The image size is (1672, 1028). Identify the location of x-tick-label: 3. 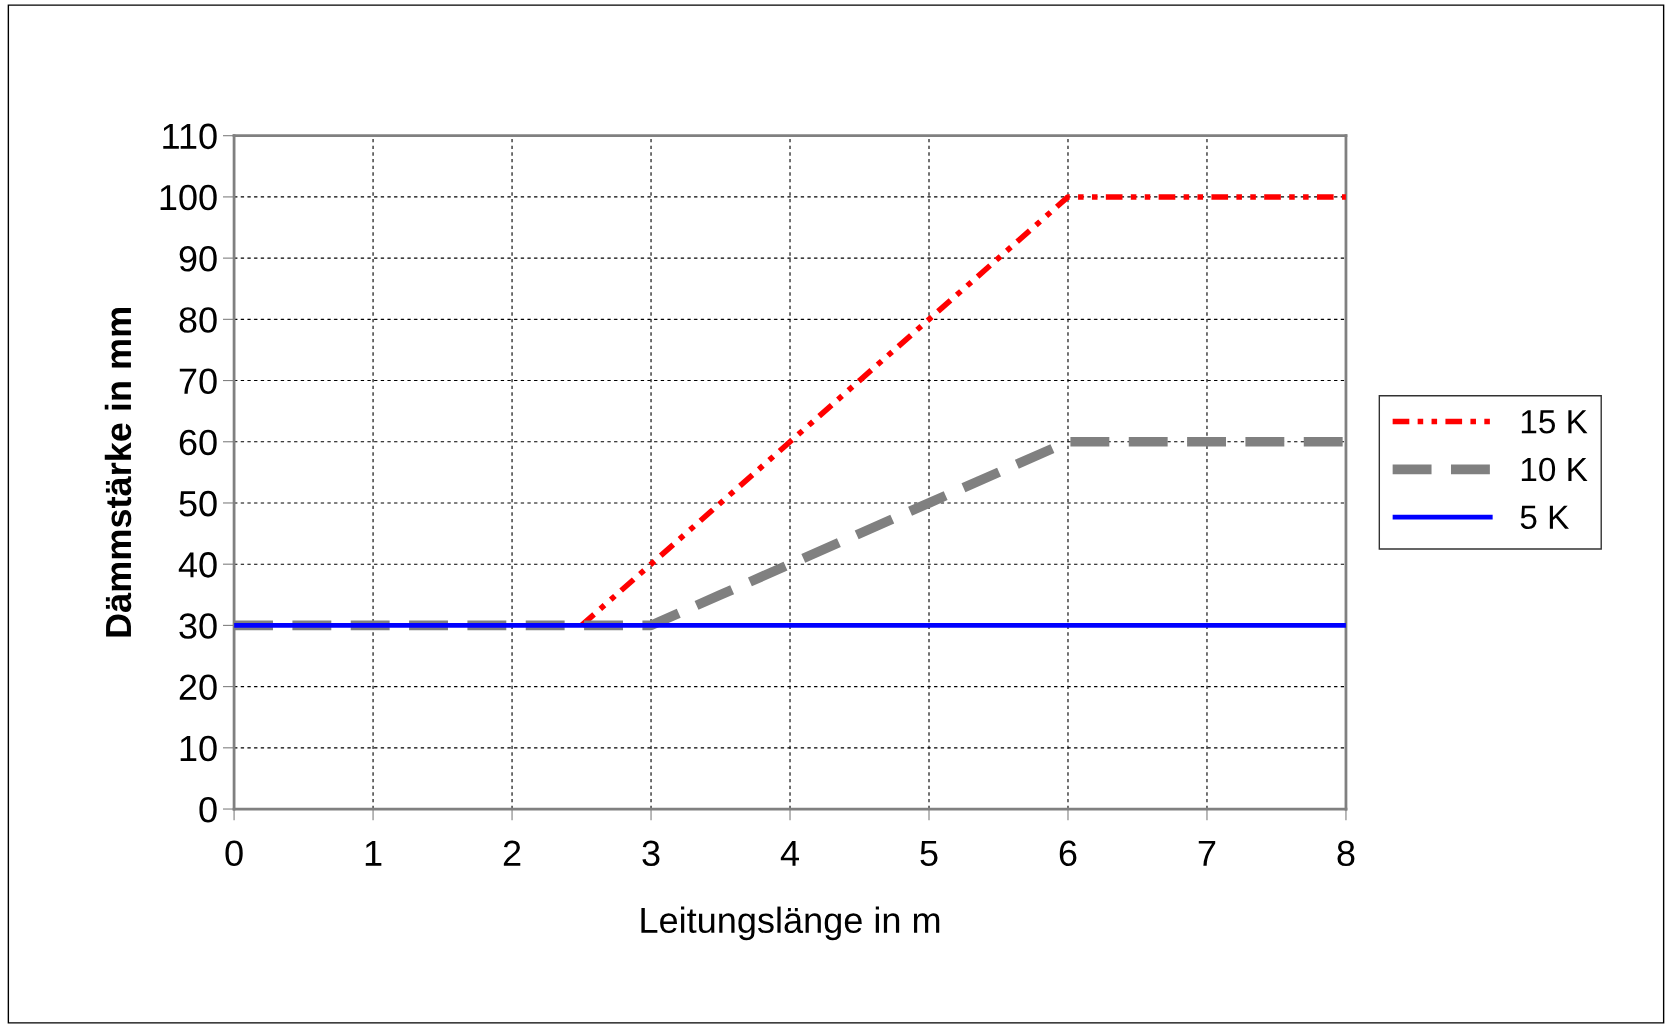
(651, 853).